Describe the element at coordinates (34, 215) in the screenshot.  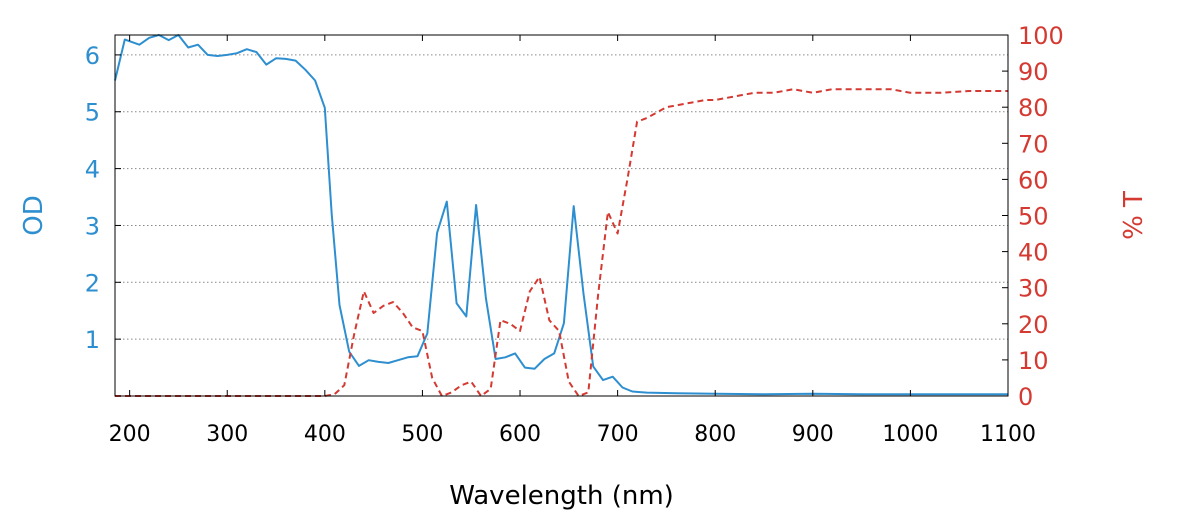
I see `left-axis-label: OD` at that location.